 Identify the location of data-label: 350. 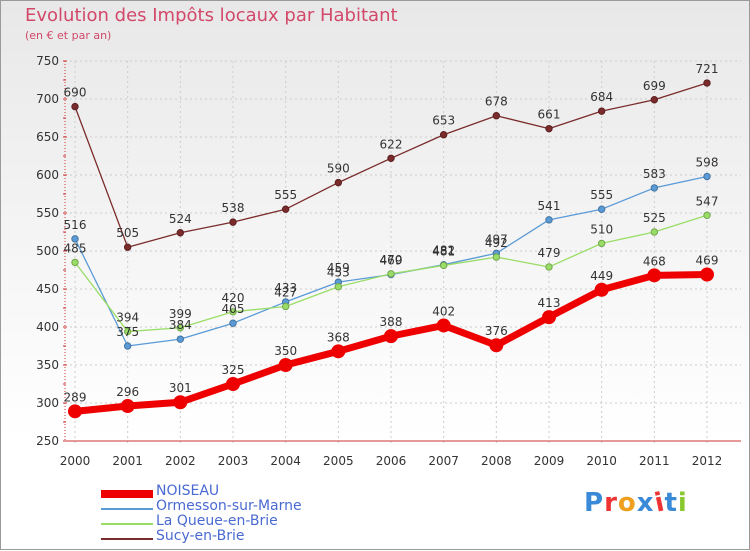
(285, 351).